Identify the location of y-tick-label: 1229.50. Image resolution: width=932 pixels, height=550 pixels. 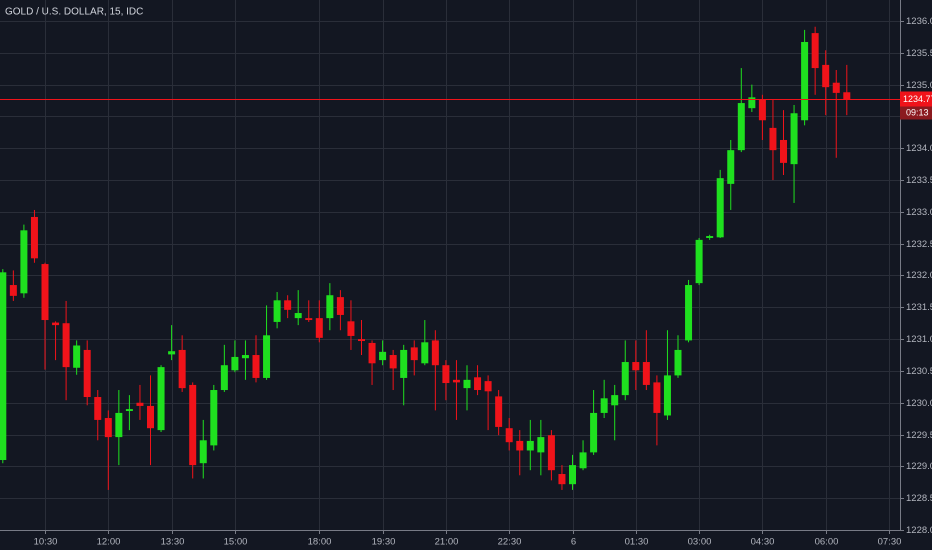
(919, 435).